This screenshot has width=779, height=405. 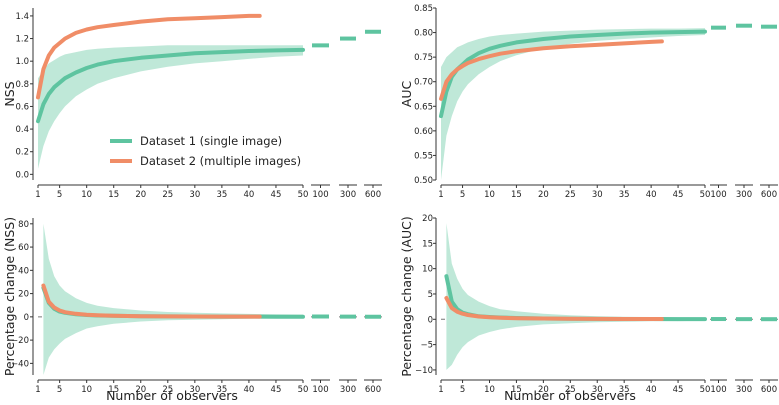 What do you see at coordinates (551, 70) in the screenshot?
I see `auc-dataset2-line` at bounding box center [551, 70].